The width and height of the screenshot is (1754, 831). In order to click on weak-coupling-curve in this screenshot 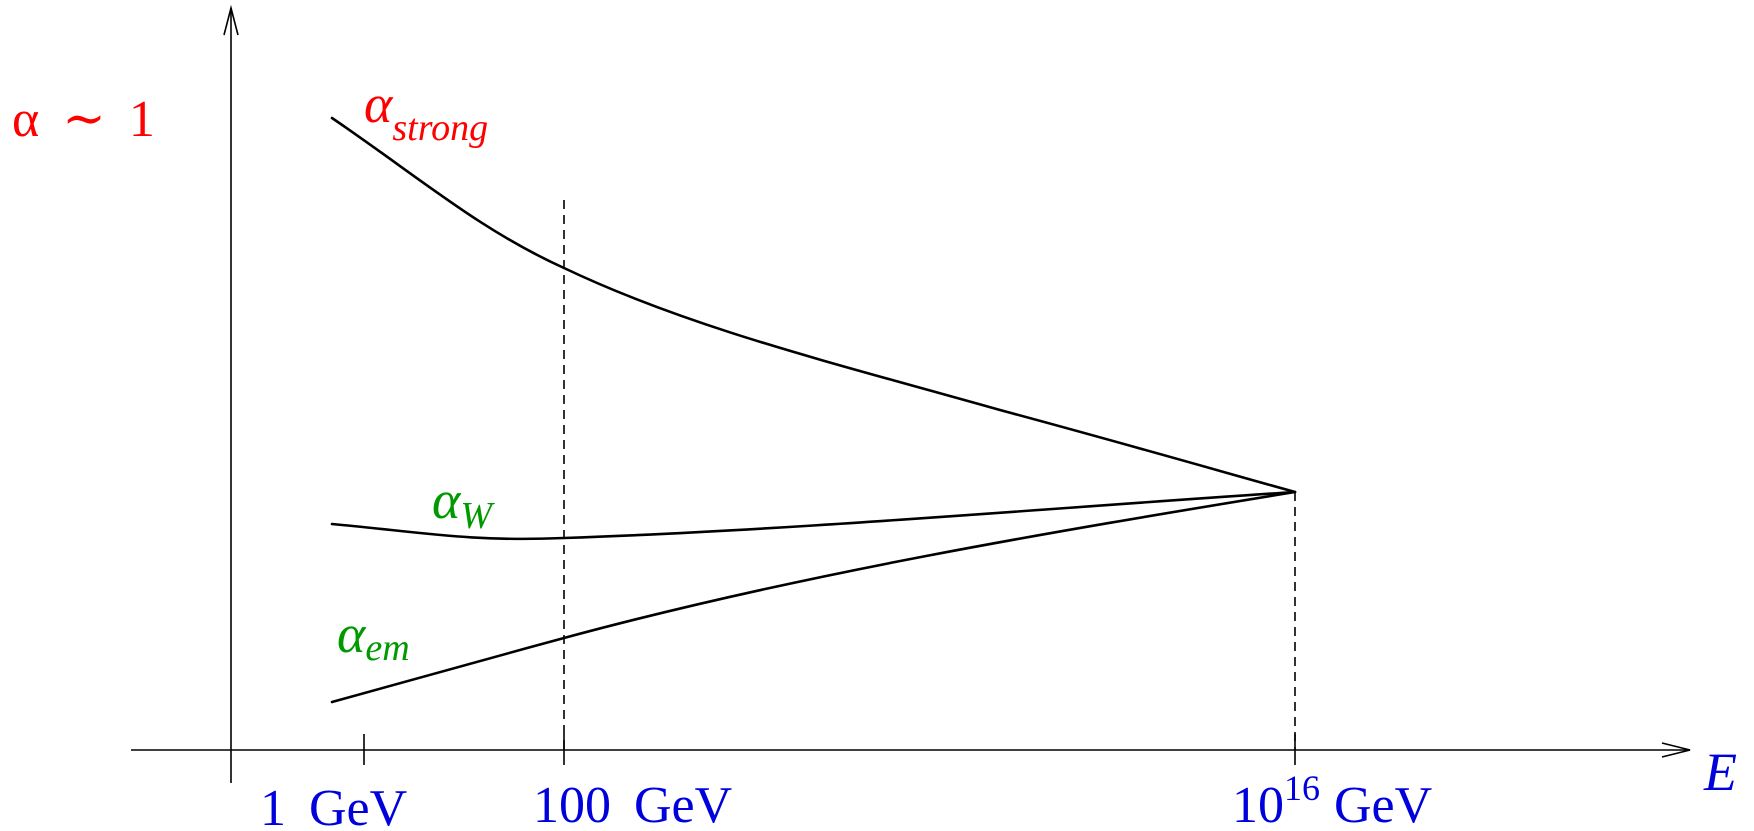, I will do `click(813, 515)`.